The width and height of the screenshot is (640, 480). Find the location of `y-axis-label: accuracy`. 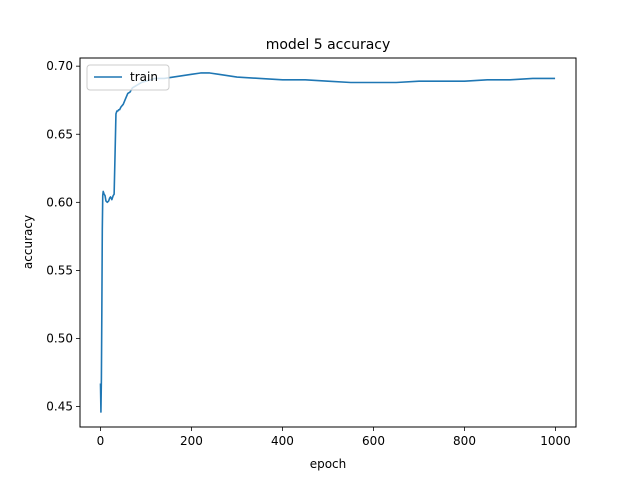

y-axis-label: accuracy is located at coordinates (28, 242).